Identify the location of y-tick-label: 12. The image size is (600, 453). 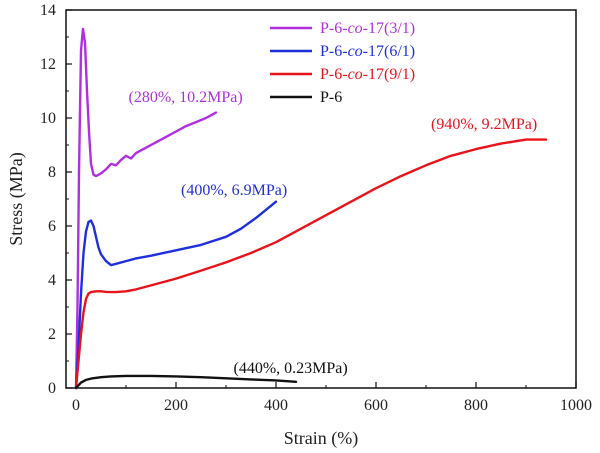
(48, 64).